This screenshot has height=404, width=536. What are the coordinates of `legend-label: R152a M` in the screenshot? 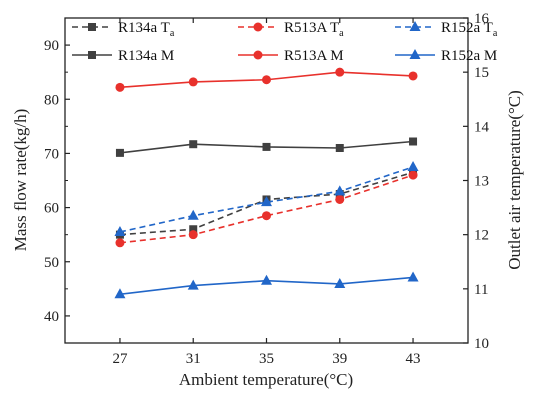 It's located at (469, 56).